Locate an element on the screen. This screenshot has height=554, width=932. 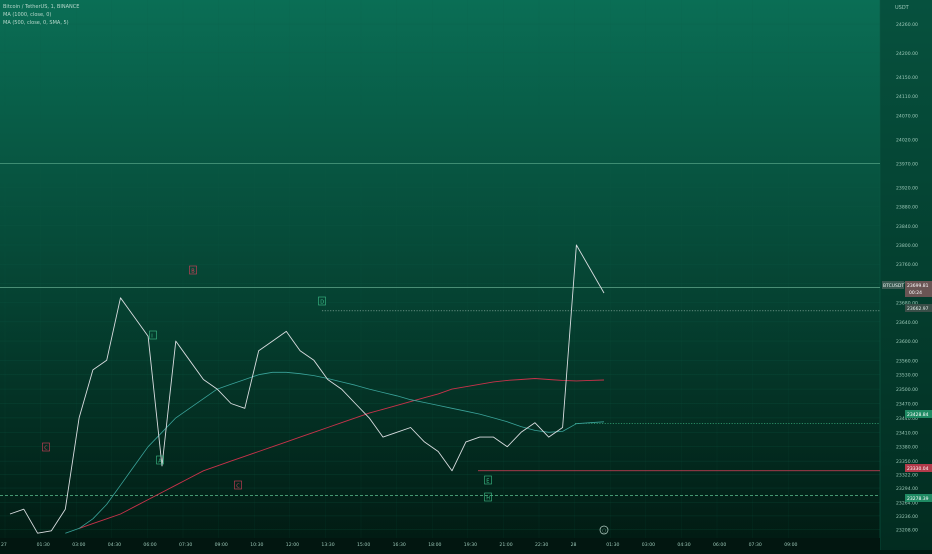
level3-box is located at coordinates (918, 468).